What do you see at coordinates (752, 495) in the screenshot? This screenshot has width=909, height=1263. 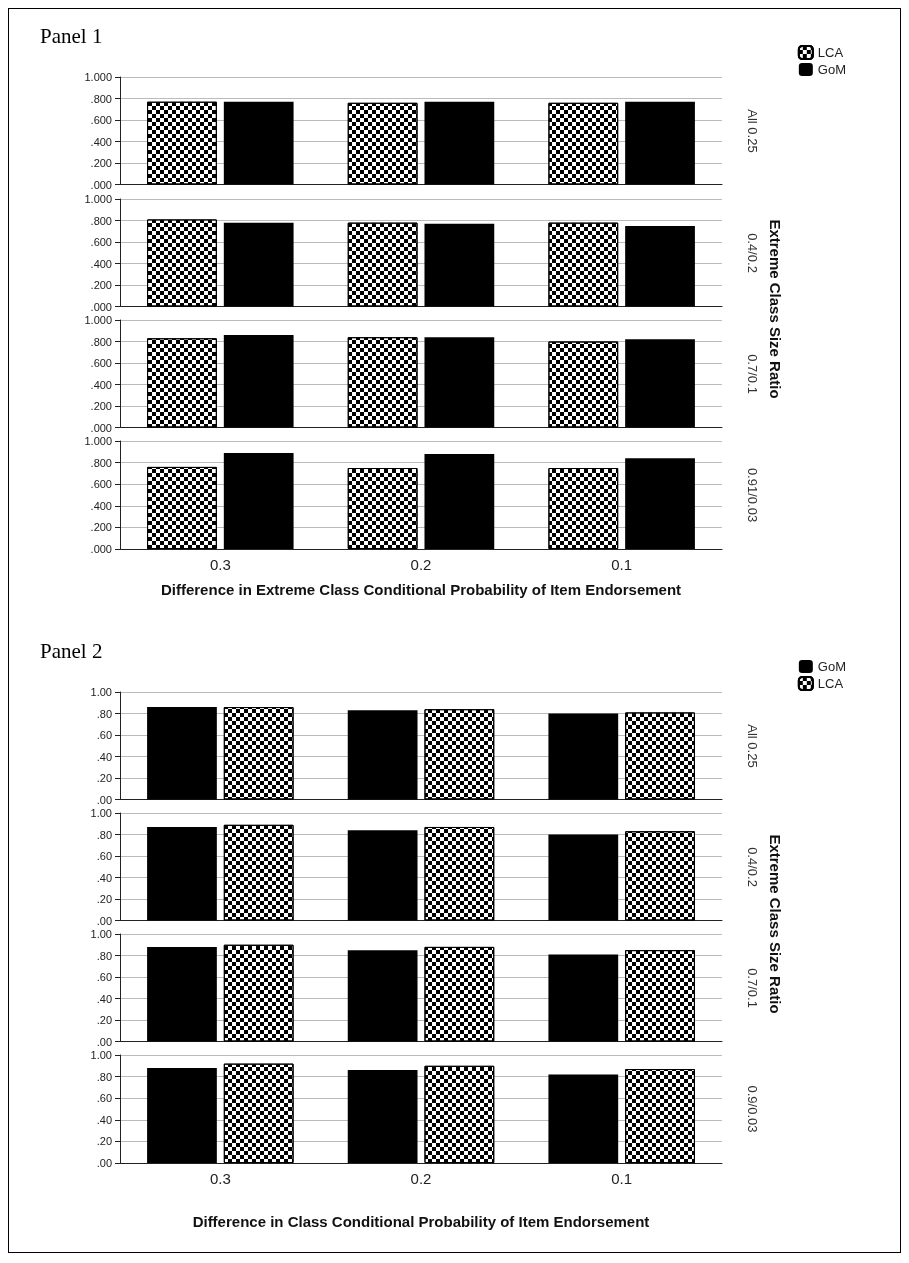 I see `y2-axis-title: 0.91/0.03` at bounding box center [752, 495].